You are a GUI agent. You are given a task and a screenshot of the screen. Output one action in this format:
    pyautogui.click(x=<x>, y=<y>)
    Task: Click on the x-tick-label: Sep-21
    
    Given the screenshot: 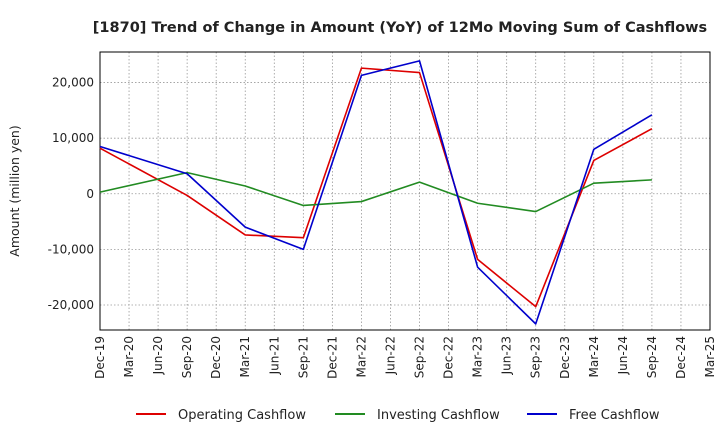 What is the action you would take?
    pyautogui.click(x=303, y=357)
    